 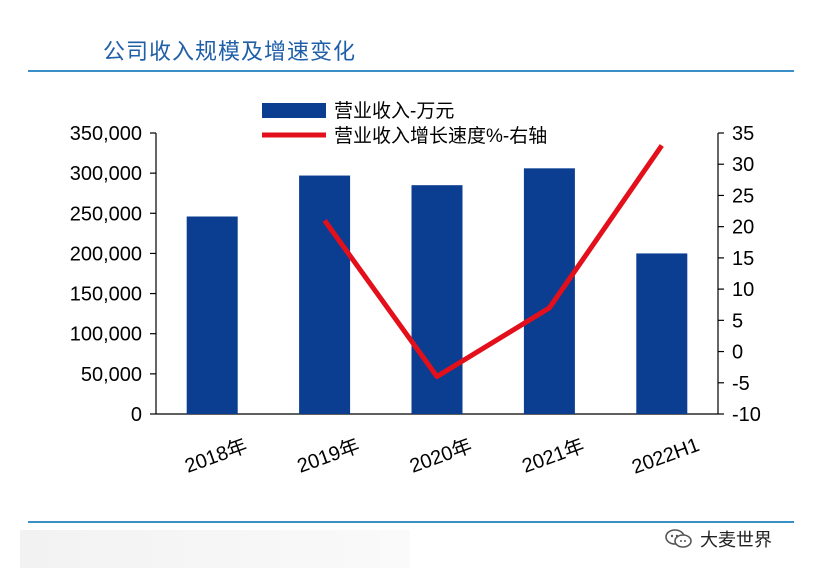 What do you see at coordinates (743, 259) in the screenshot?
I see `right-tick-label: 15` at bounding box center [743, 259].